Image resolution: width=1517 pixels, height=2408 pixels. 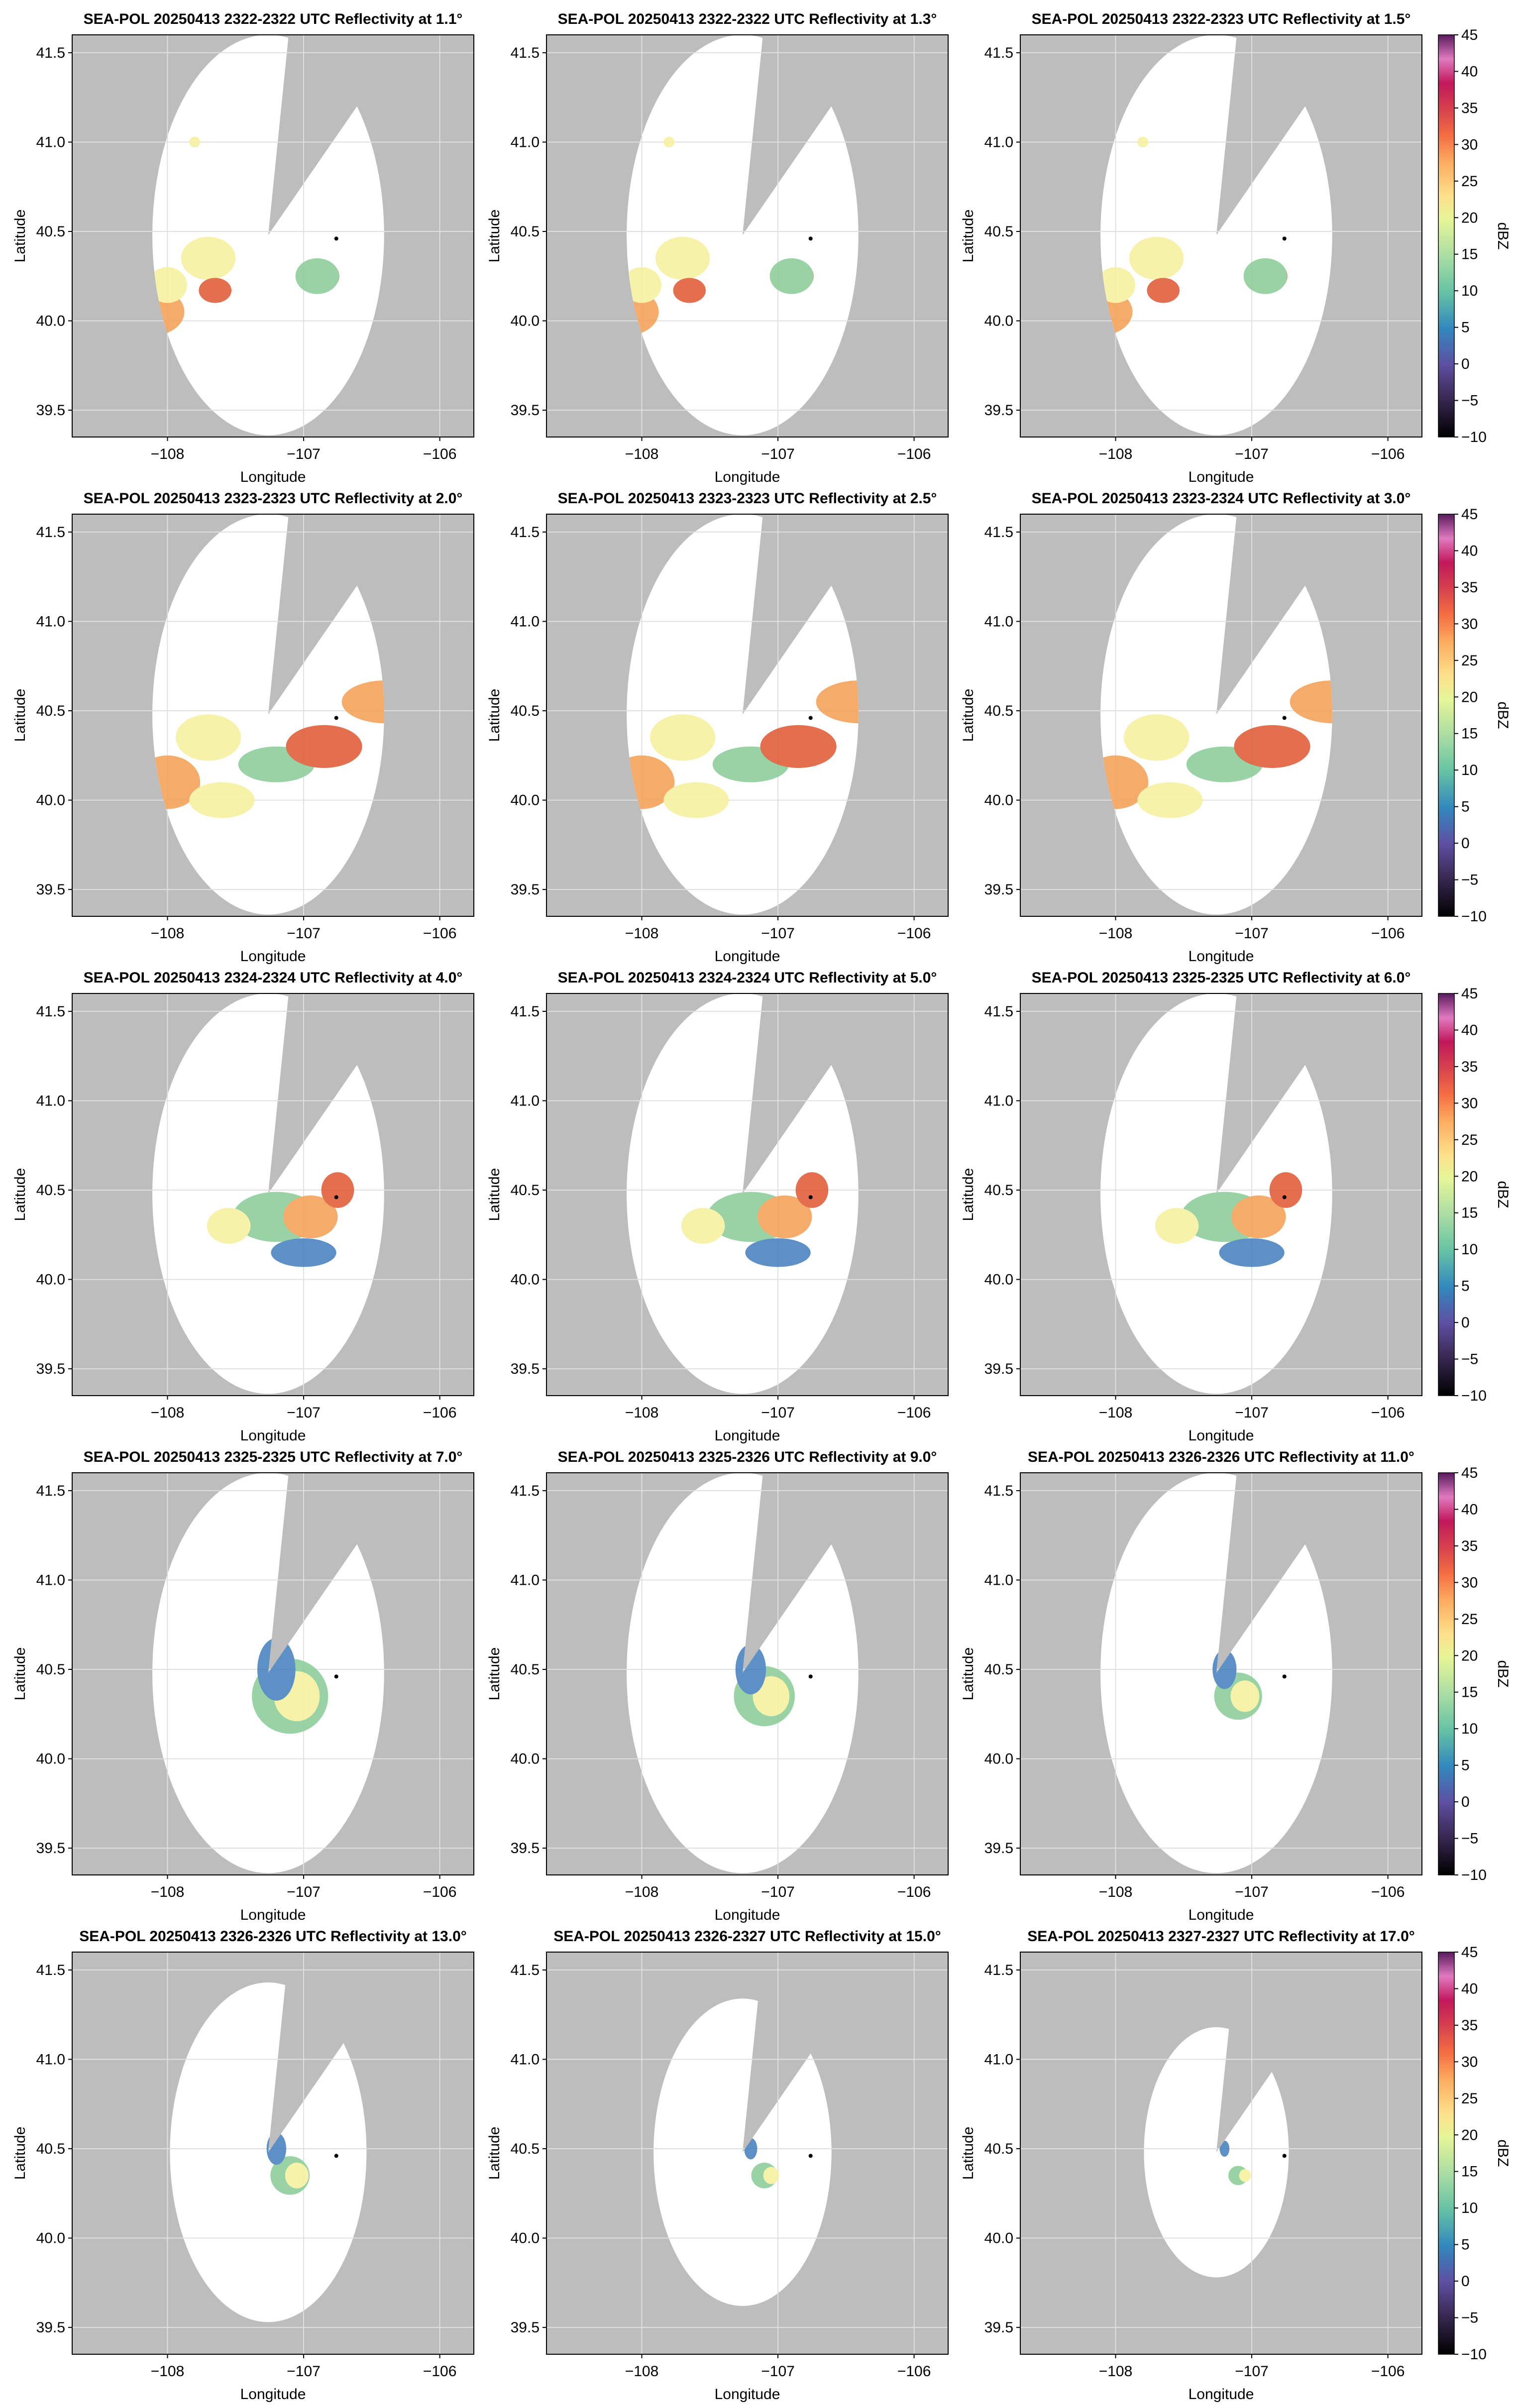 I want to click on colorbar-tick-label: 30, so click(x=1469, y=624).